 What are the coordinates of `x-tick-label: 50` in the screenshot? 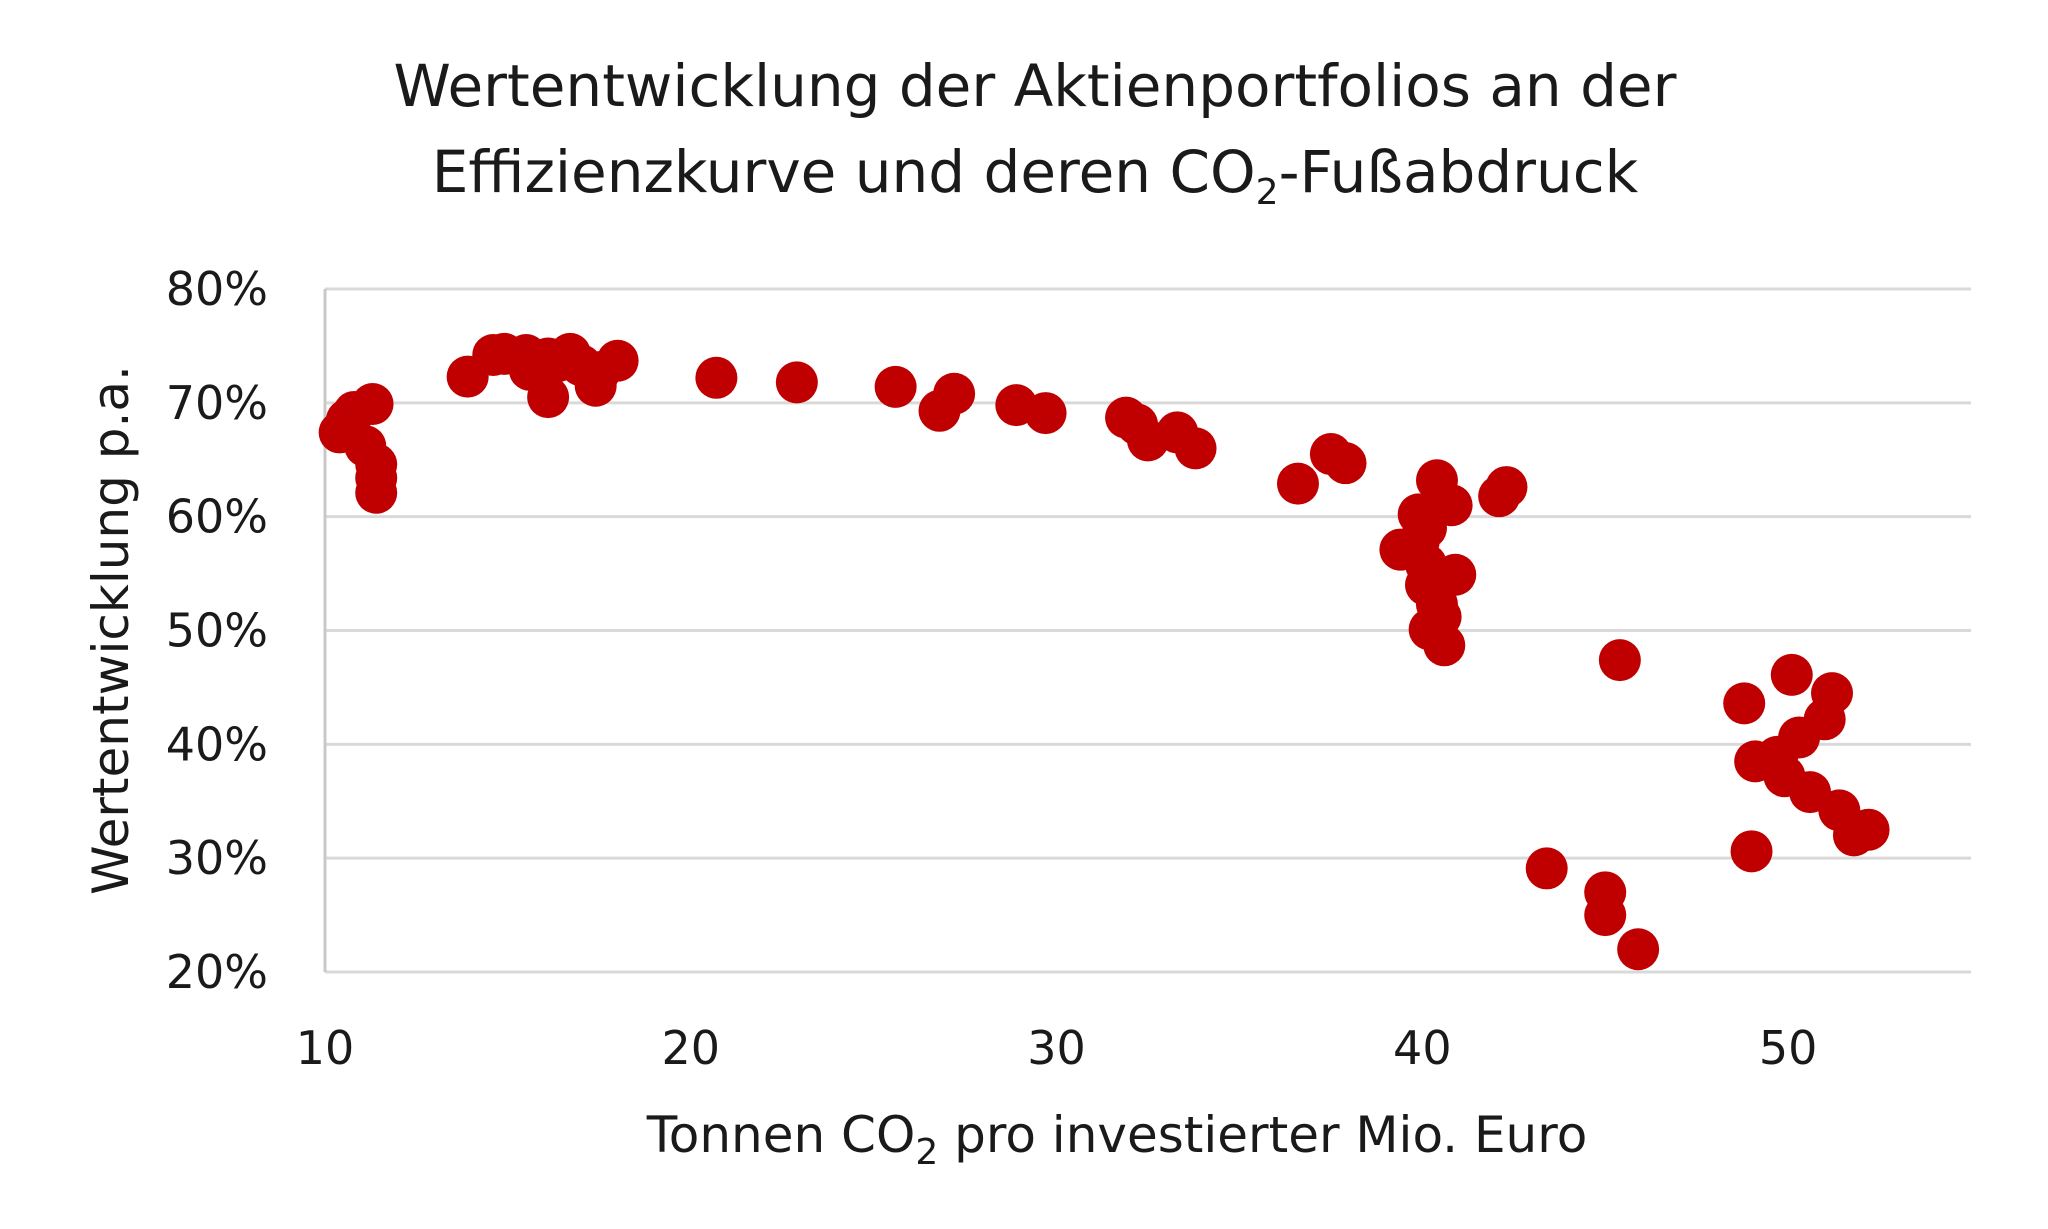 It's located at (1788, 1048).